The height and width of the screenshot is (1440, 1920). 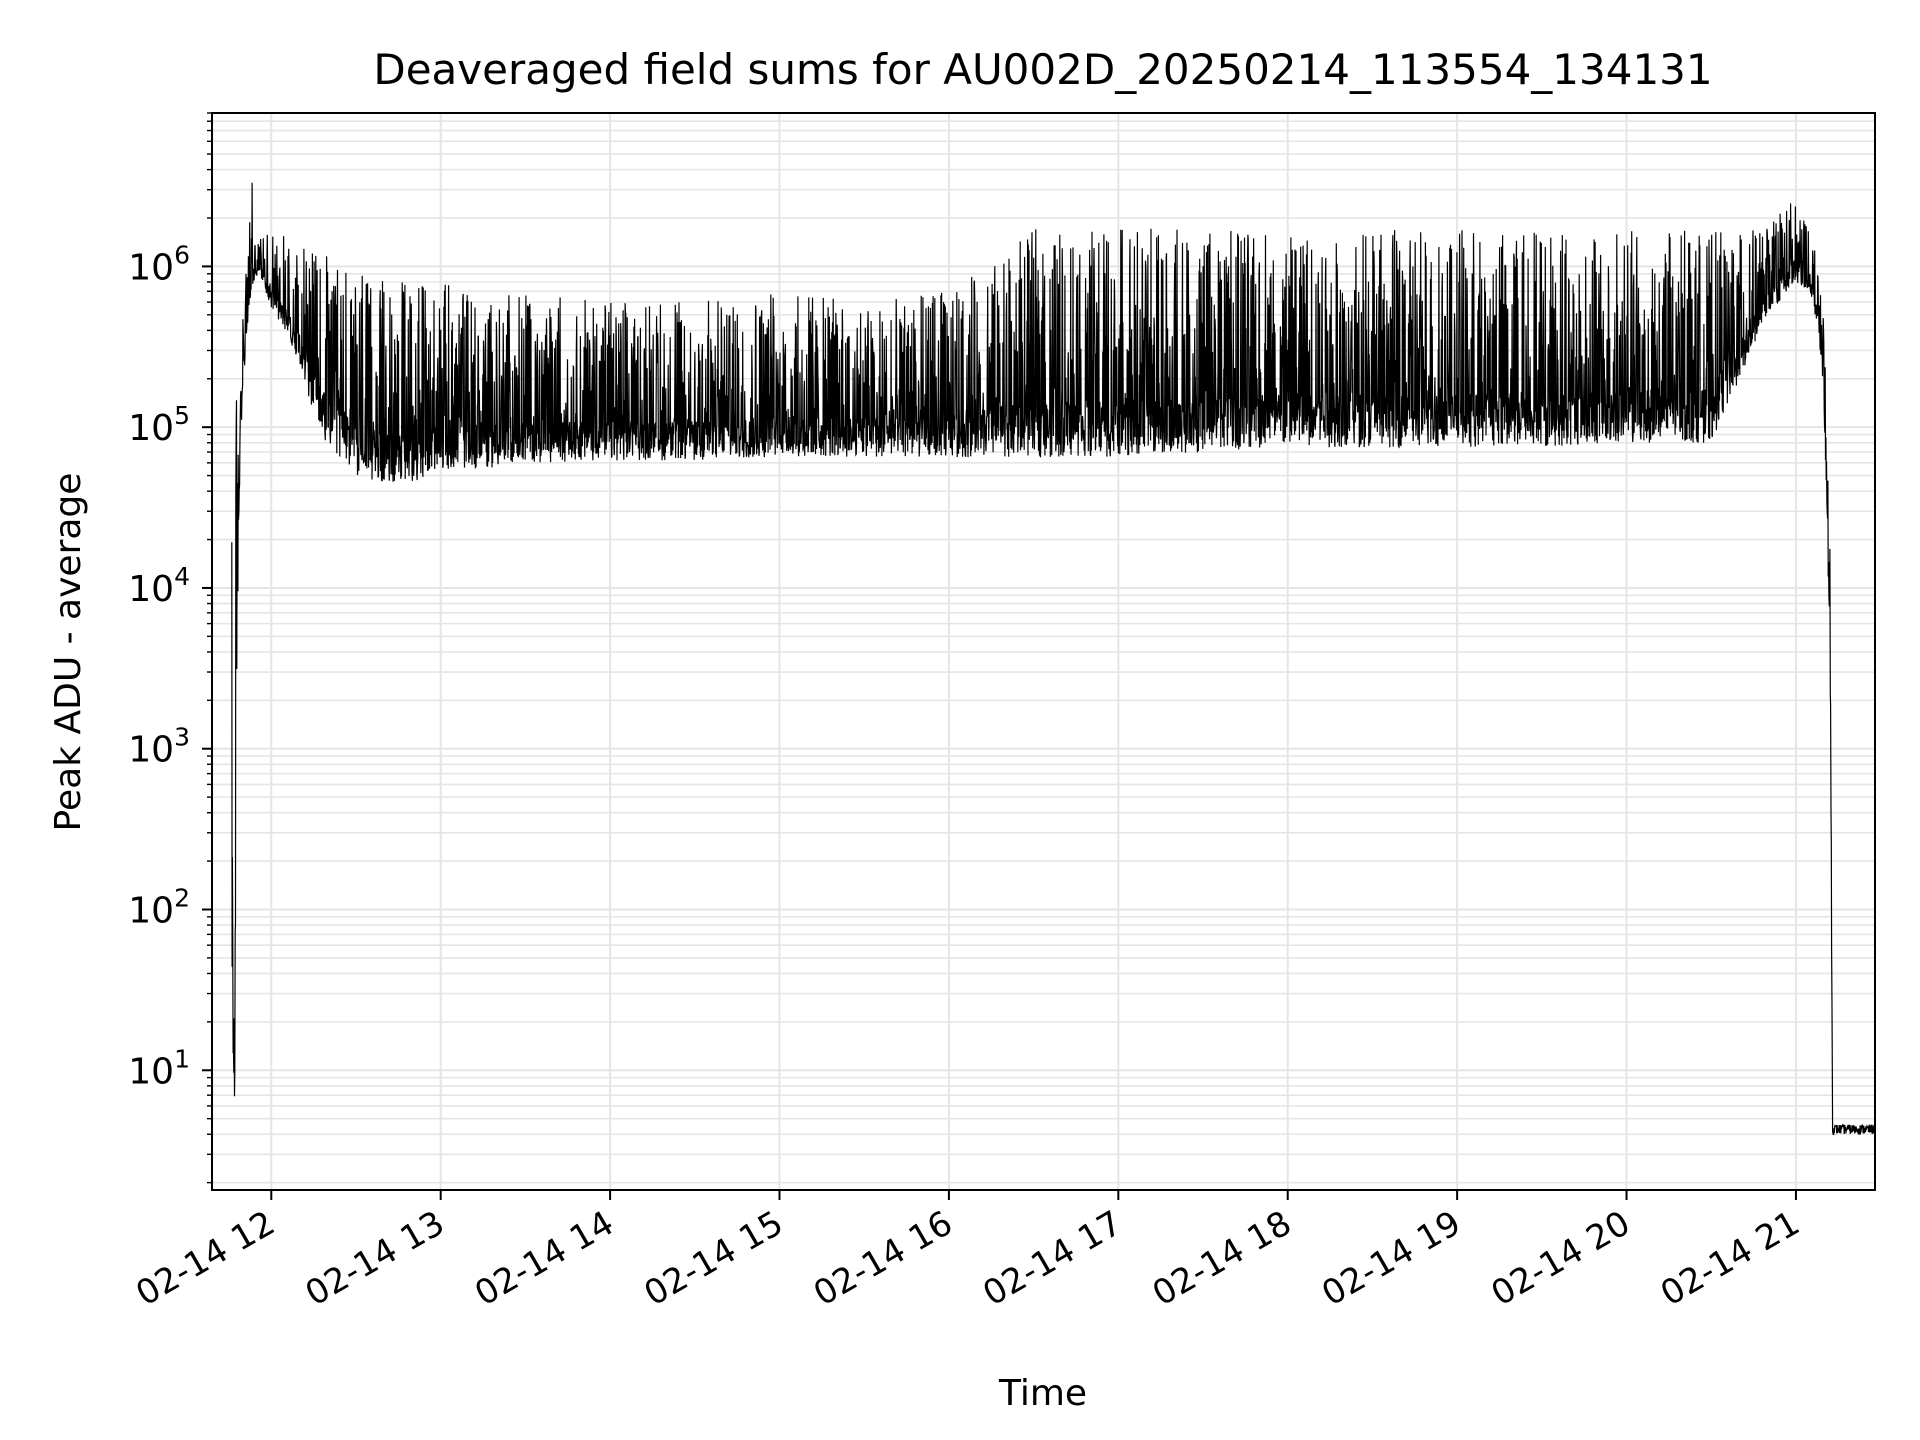 What do you see at coordinates (159, 425) in the screenshot?
I see `y-tick-label: 10⁵` at bounding box center [159, 425].